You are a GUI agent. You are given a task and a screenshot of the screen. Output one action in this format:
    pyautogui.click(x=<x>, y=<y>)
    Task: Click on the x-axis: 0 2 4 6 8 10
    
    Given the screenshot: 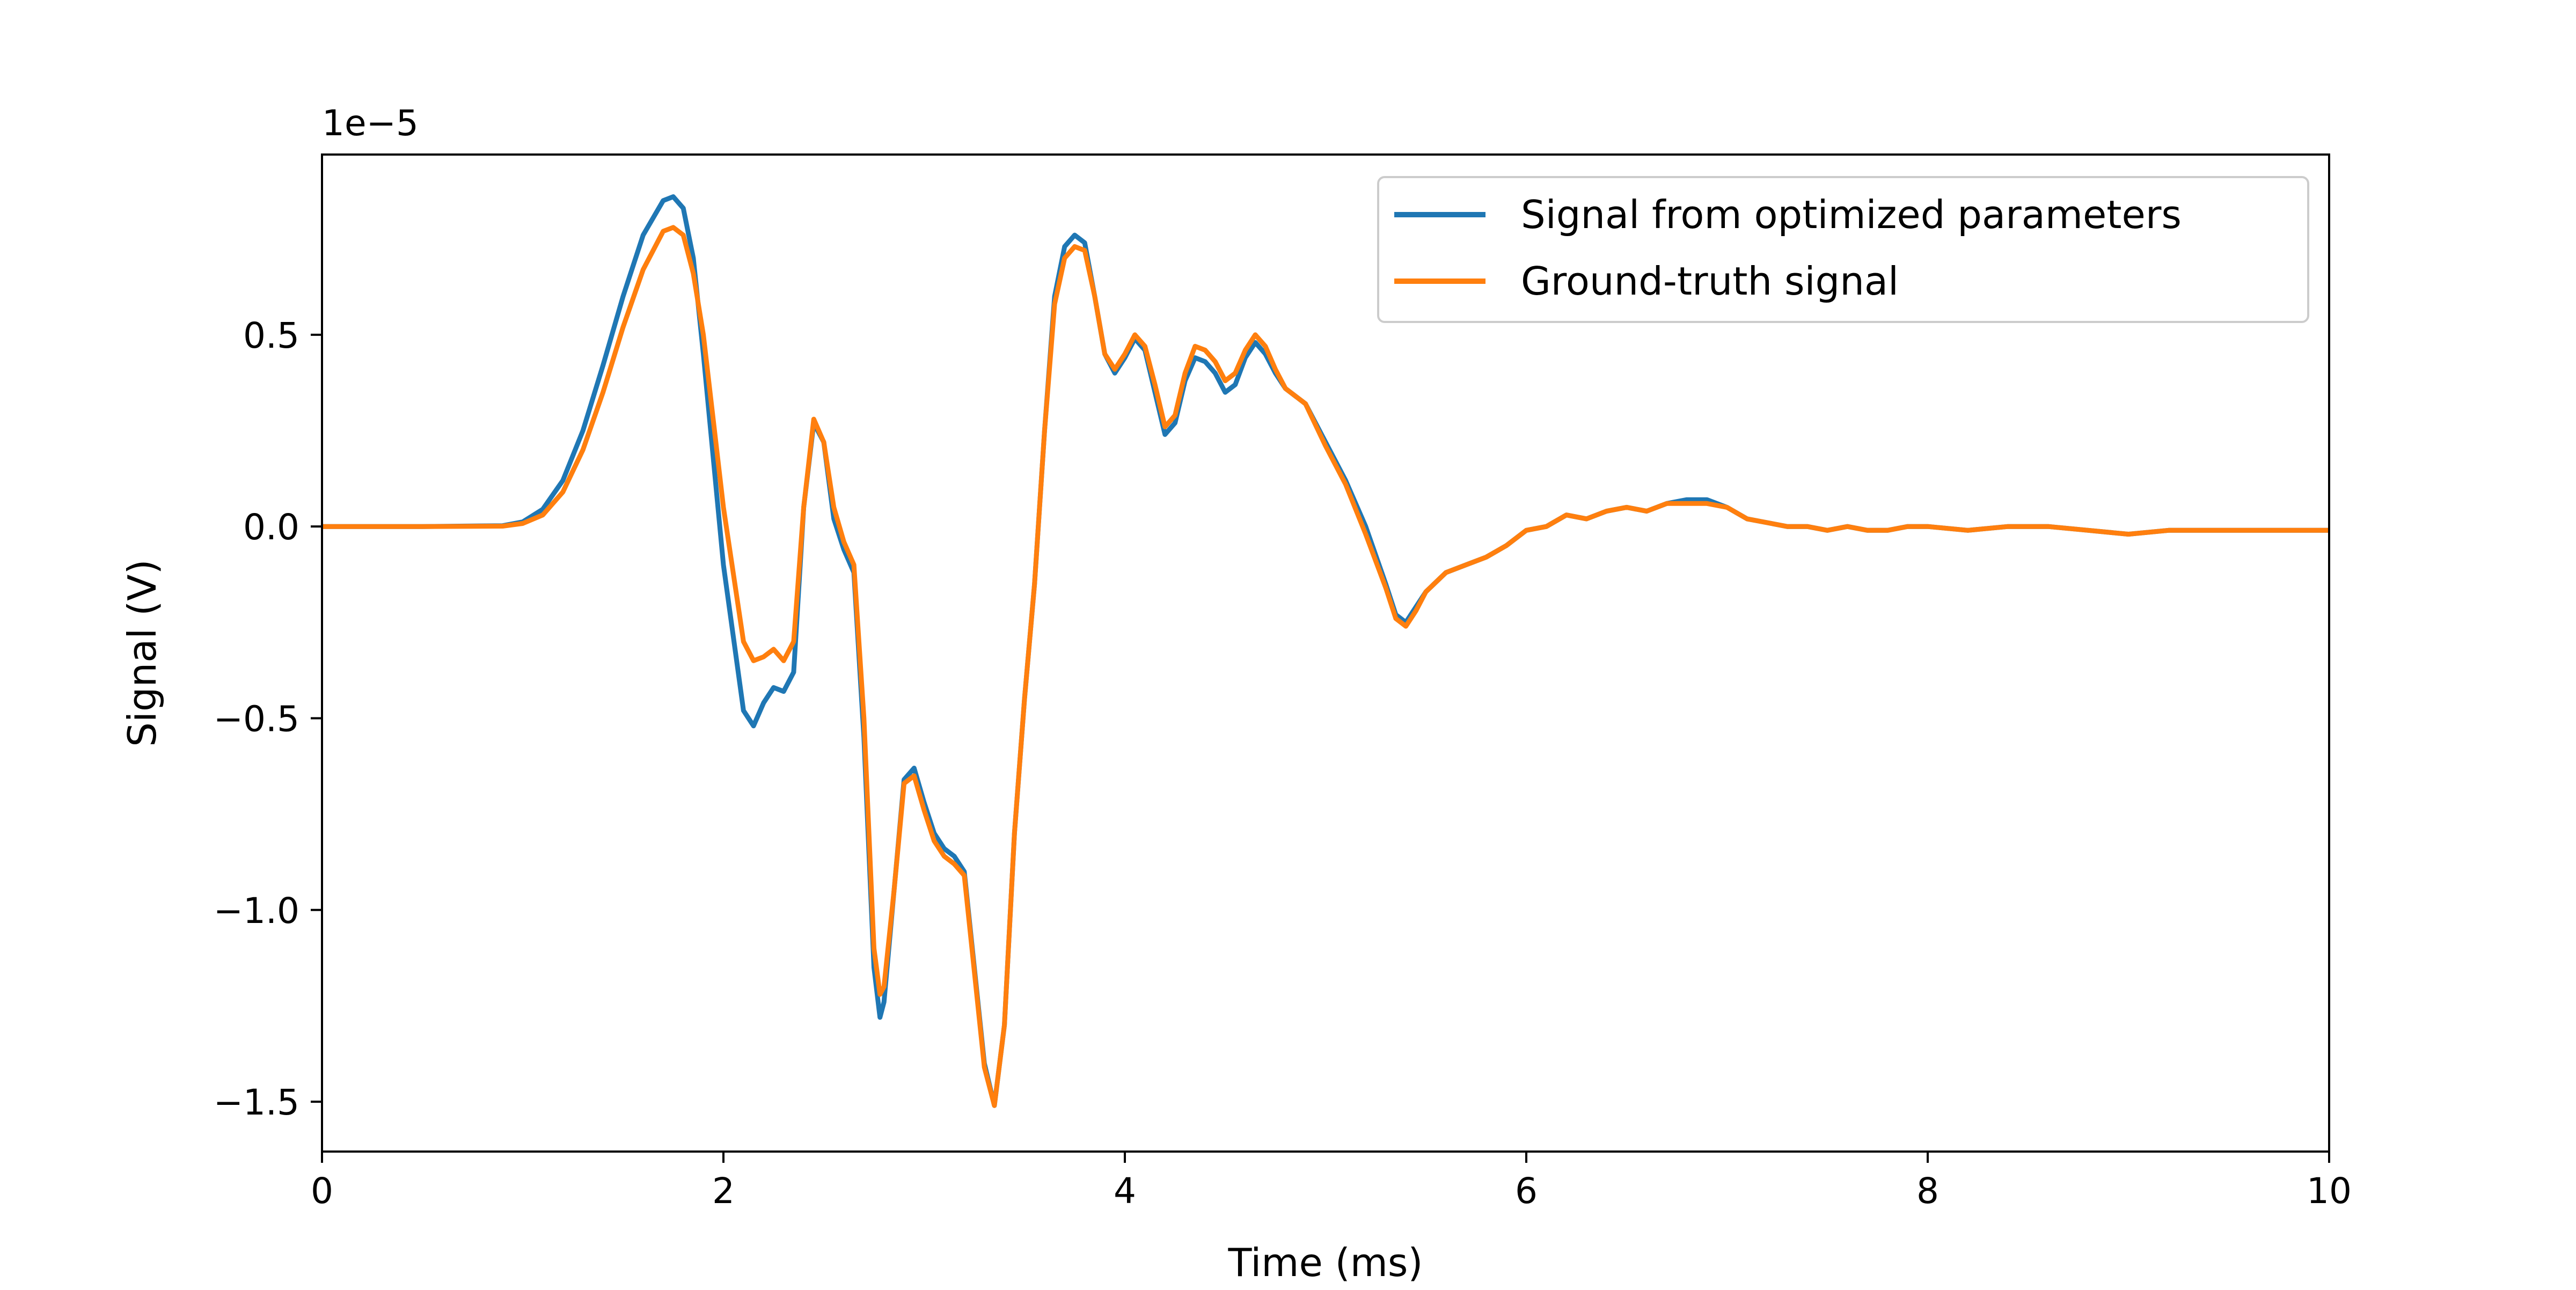 What is the action you would take?
    pyautogui.click(x=1331, y=1182)
    